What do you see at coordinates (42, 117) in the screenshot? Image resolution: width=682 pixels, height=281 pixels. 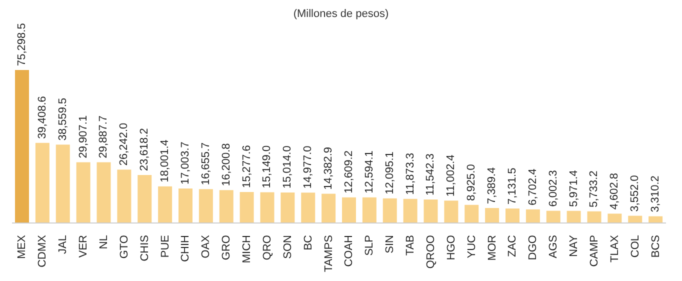 I see `data-label: 39,408.6` at bounding box center [42, 117].